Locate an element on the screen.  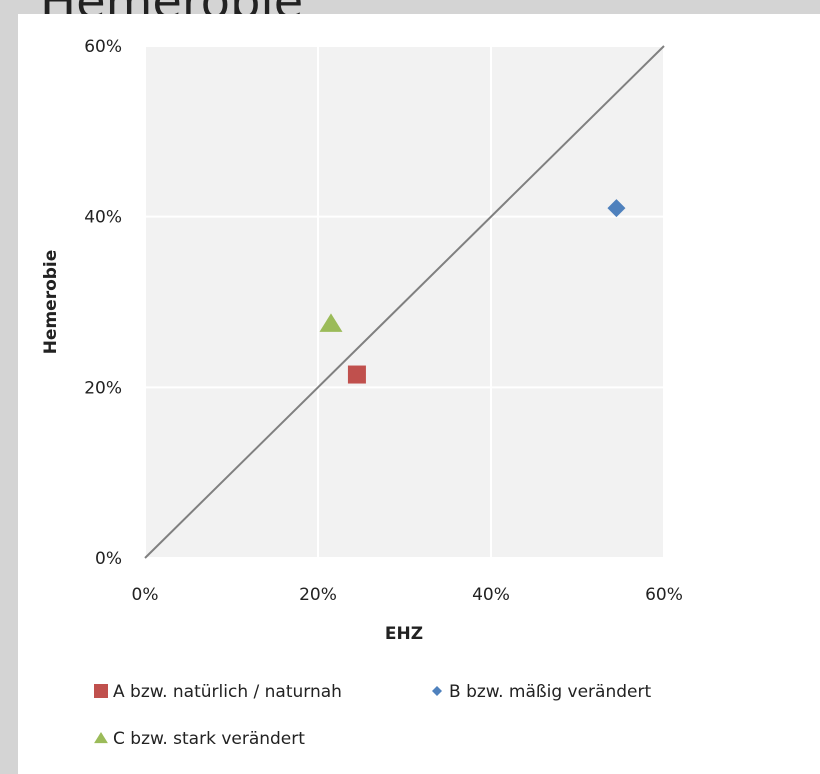
x-tick-label: 60% is located at coordinates (664, 595).